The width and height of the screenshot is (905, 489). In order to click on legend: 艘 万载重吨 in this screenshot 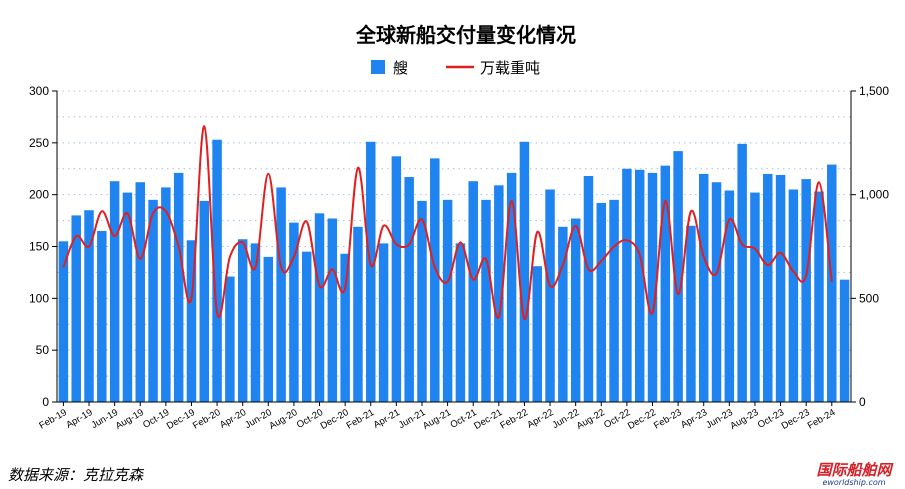, I will do `click(455, 68)`.